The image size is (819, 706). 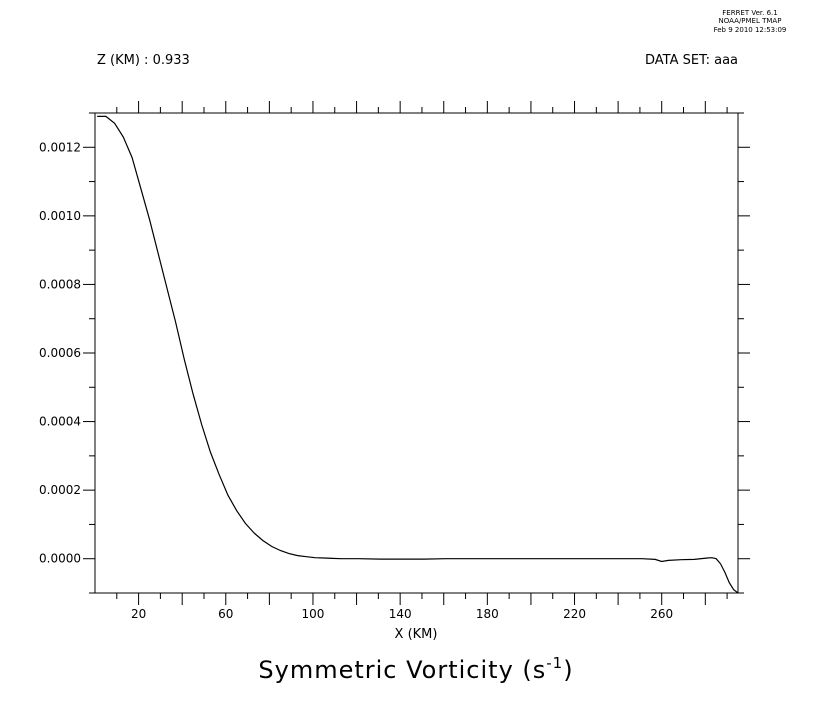 What do you see at coordinates (313, 614) in the screenshot?
I see `x-tick-label: 100` at bounding box center [313, 614].